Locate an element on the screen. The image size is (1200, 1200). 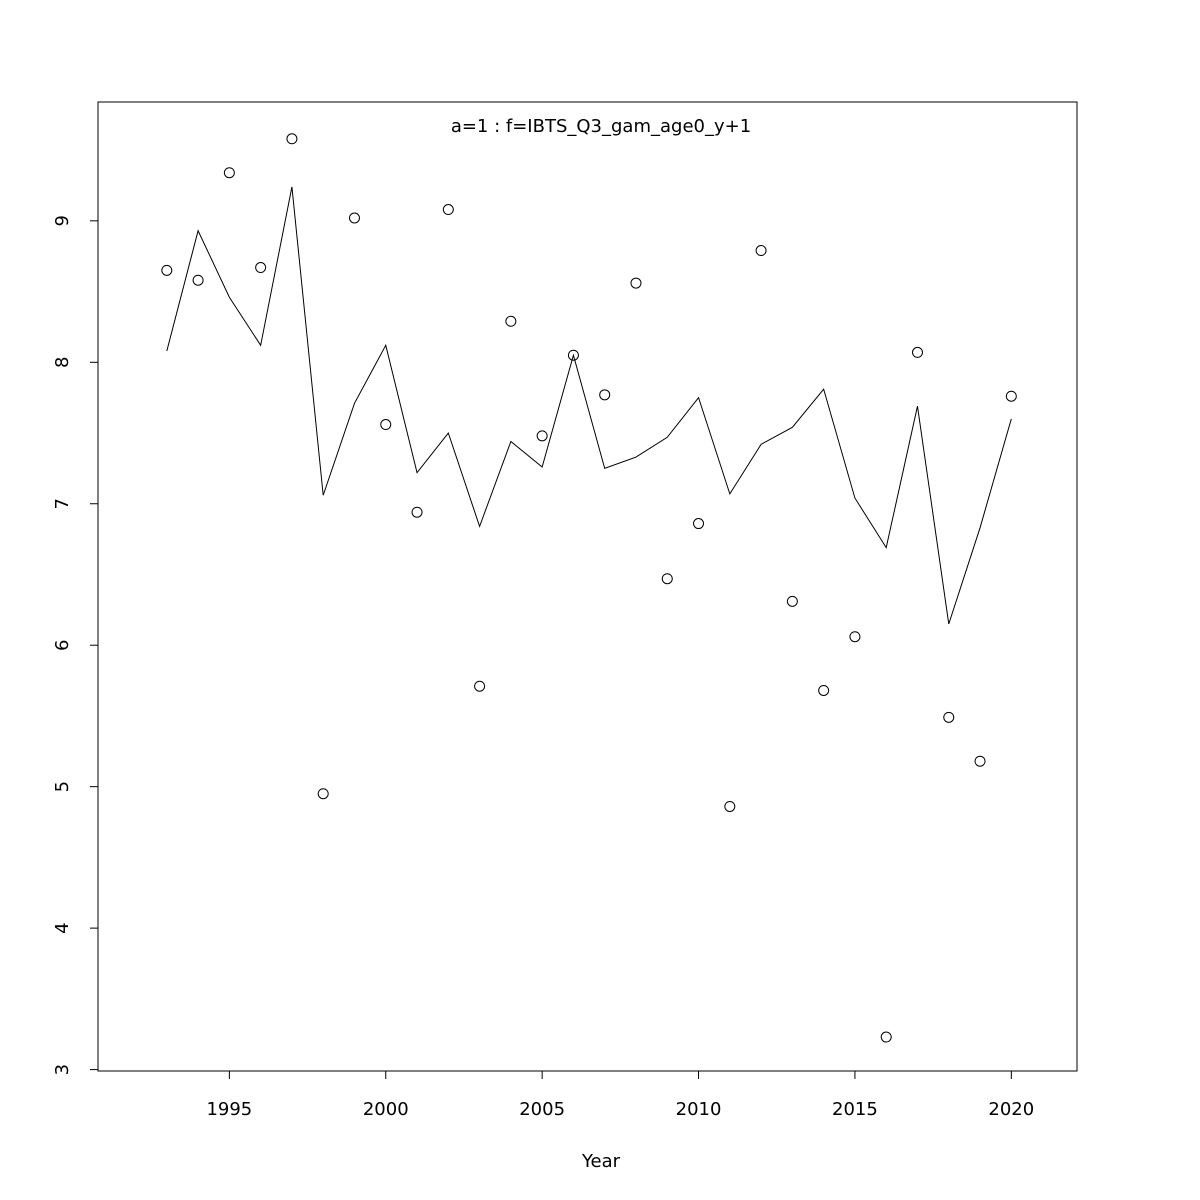
y-tick-label: 9 is located at coordinates (62, 220).